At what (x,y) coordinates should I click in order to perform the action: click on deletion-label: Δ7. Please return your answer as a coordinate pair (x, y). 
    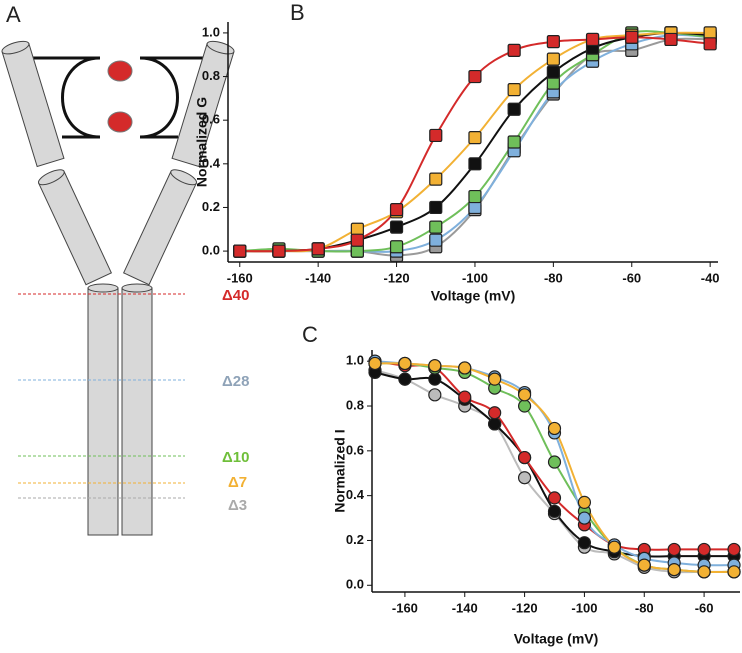
    Looking at the image, I should click on (237, 482).